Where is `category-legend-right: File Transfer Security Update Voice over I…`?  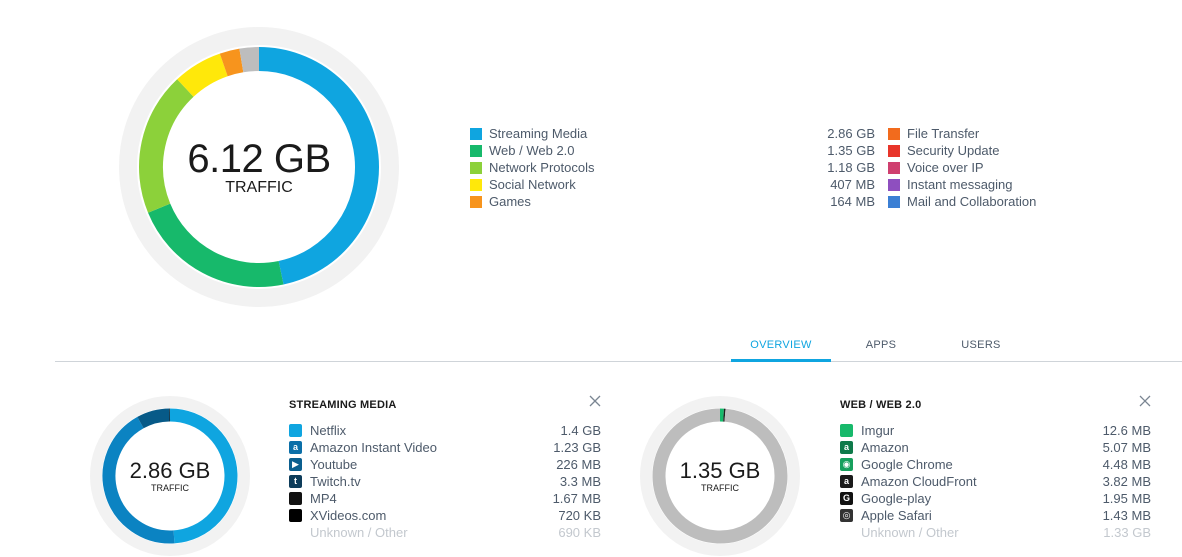
category-legend-right: File Transfer Security Update Voice over I… is located at coordinates (1008, 167).